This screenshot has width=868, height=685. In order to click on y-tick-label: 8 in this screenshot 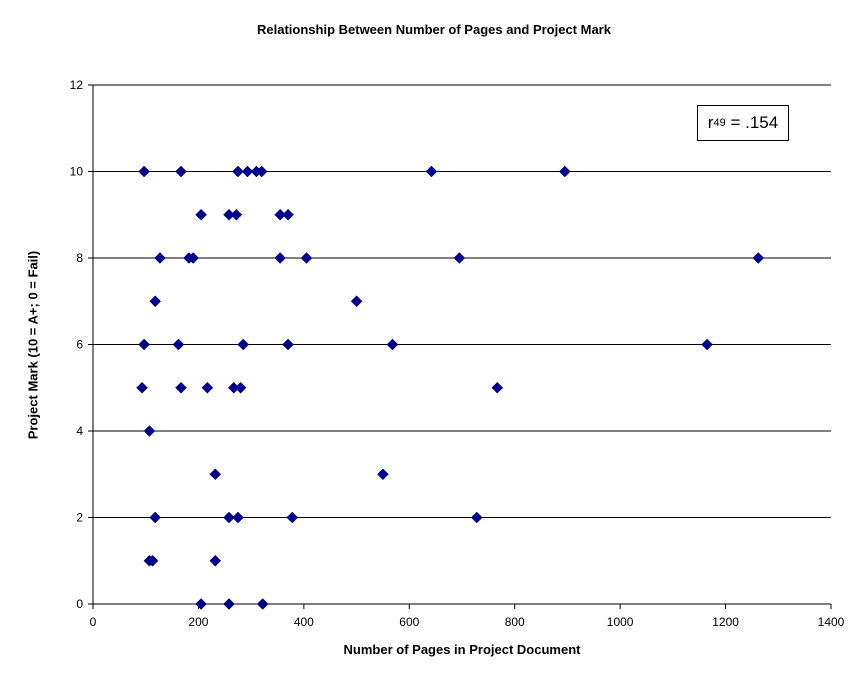, I will do `click(79, 258)`.